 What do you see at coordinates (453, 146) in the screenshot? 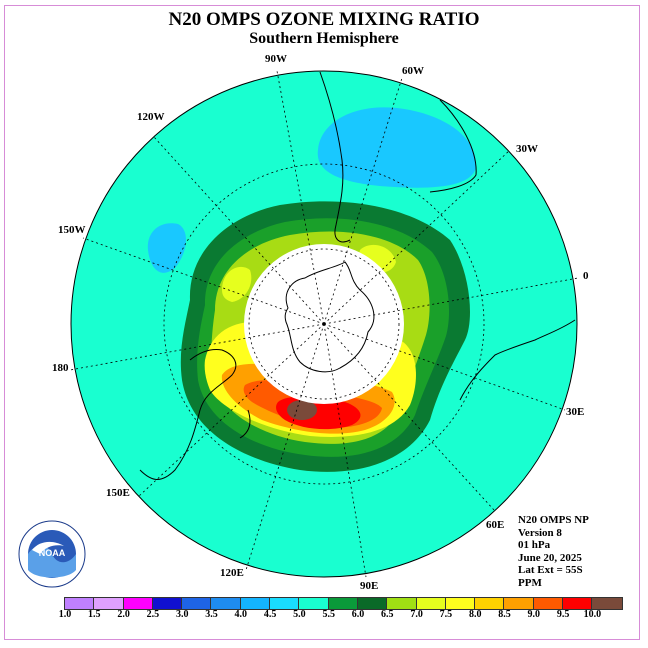
I see `south-america-east-coast` at bounding box center [453, 146].